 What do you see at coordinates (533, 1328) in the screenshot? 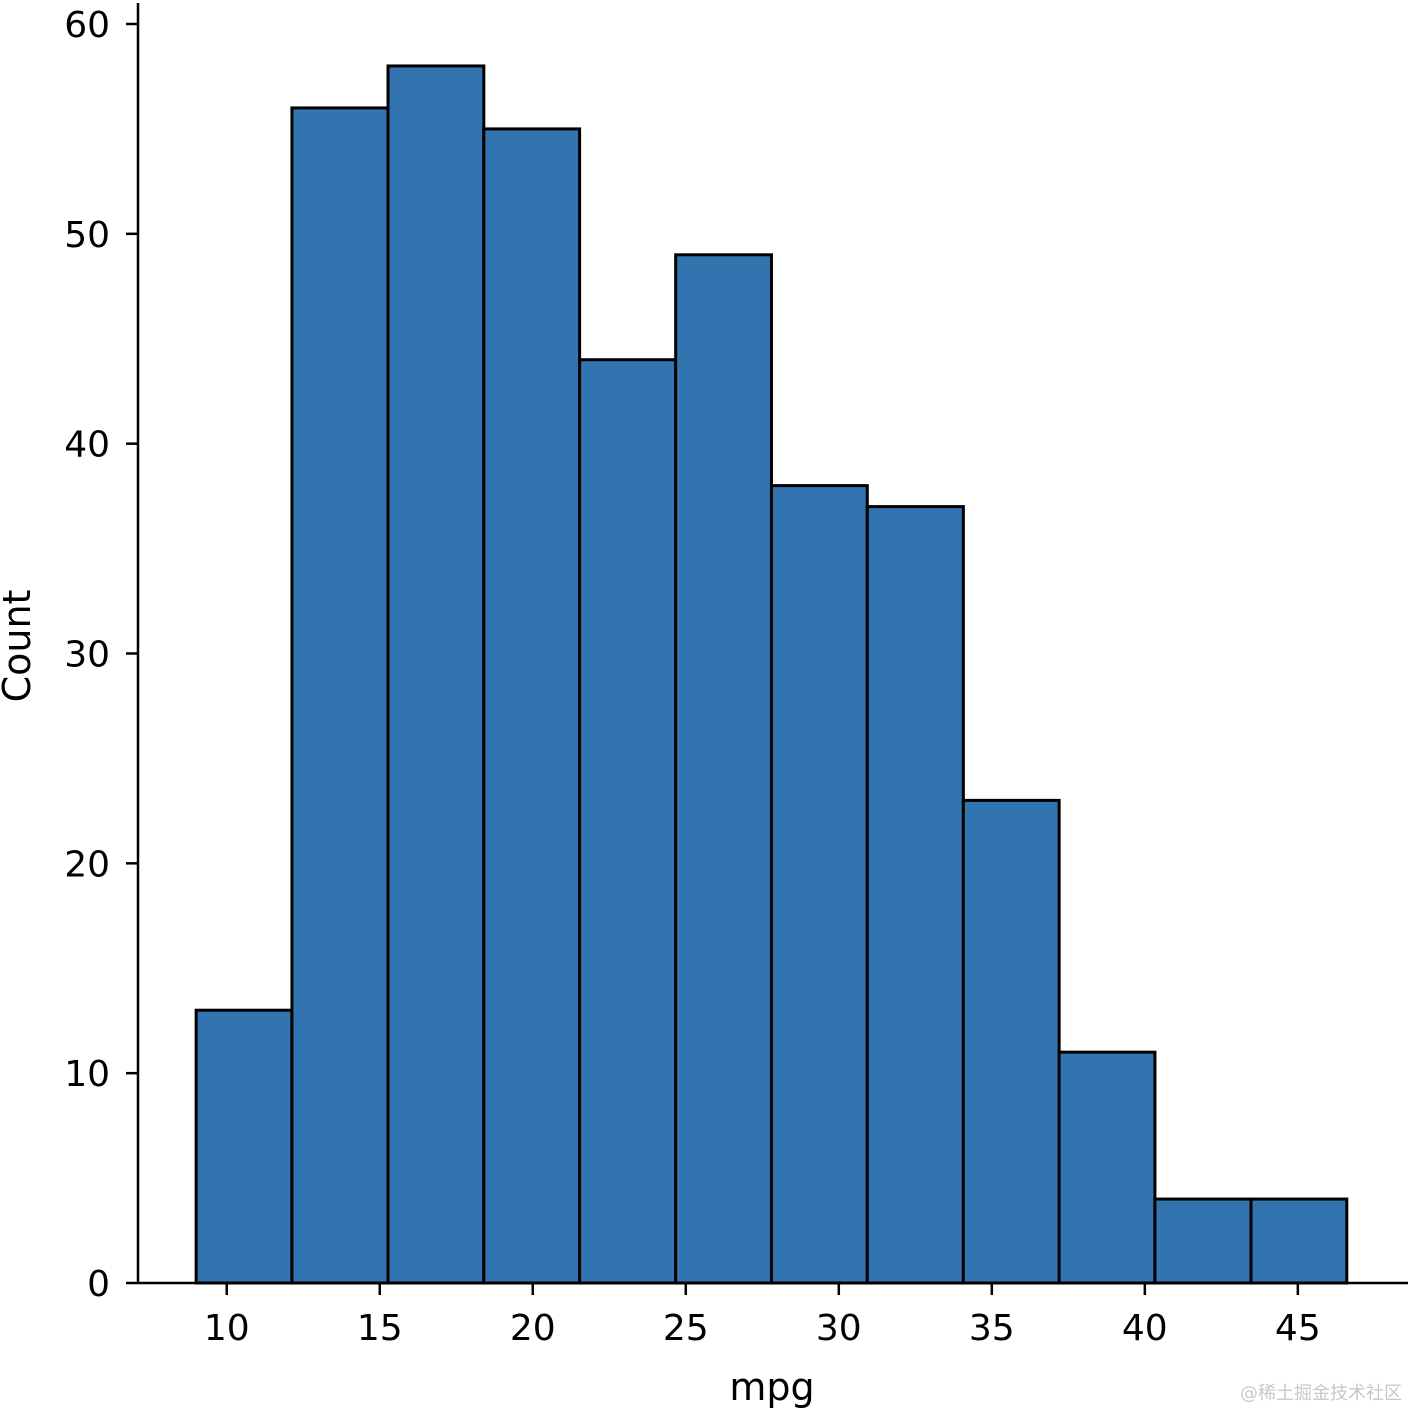
I see `x-tick-label: 20` at bounding box center [533, 1328].